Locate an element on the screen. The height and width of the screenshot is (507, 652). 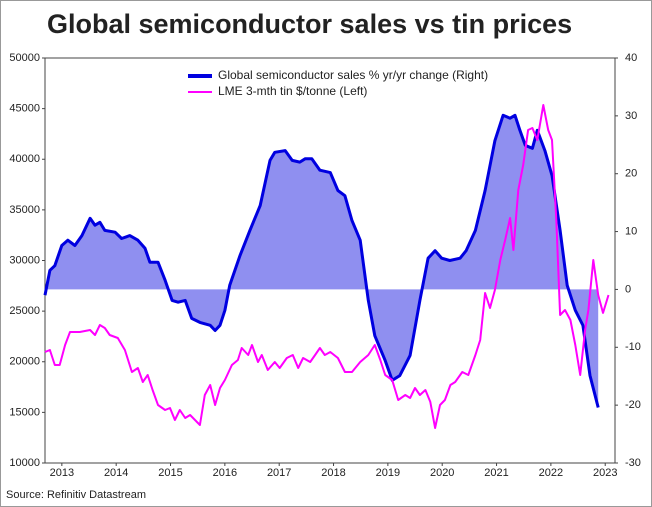
source: Source: Refinitiv Datastream is located at coordinates (76, 495).